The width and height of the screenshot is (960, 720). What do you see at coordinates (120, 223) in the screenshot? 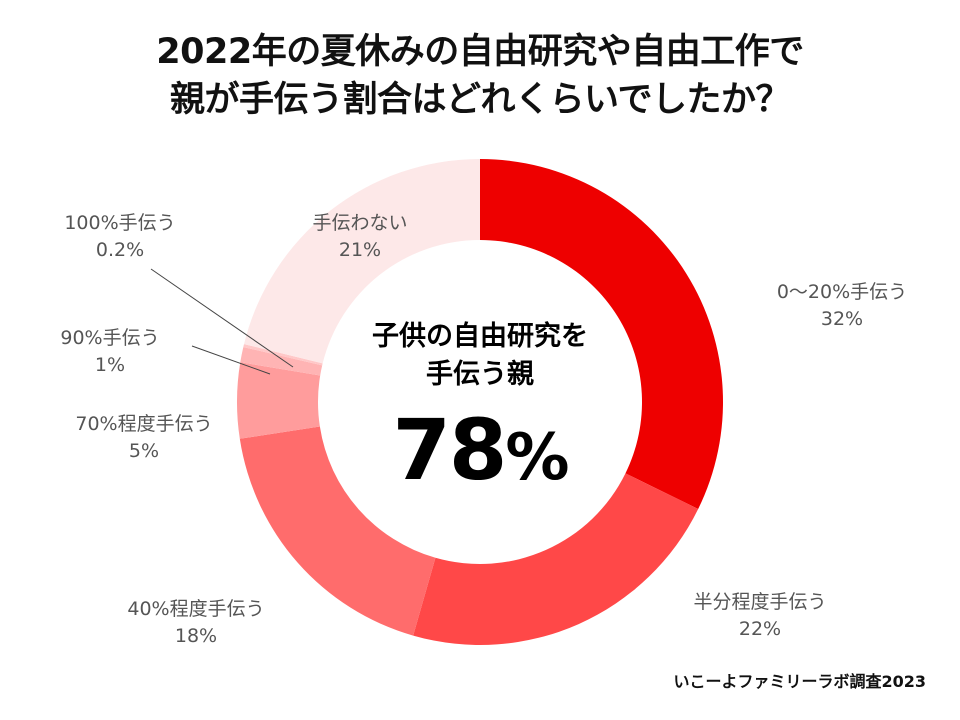
I see `slice-label-name: 100%手伝う` at bounding box center [120, 223].